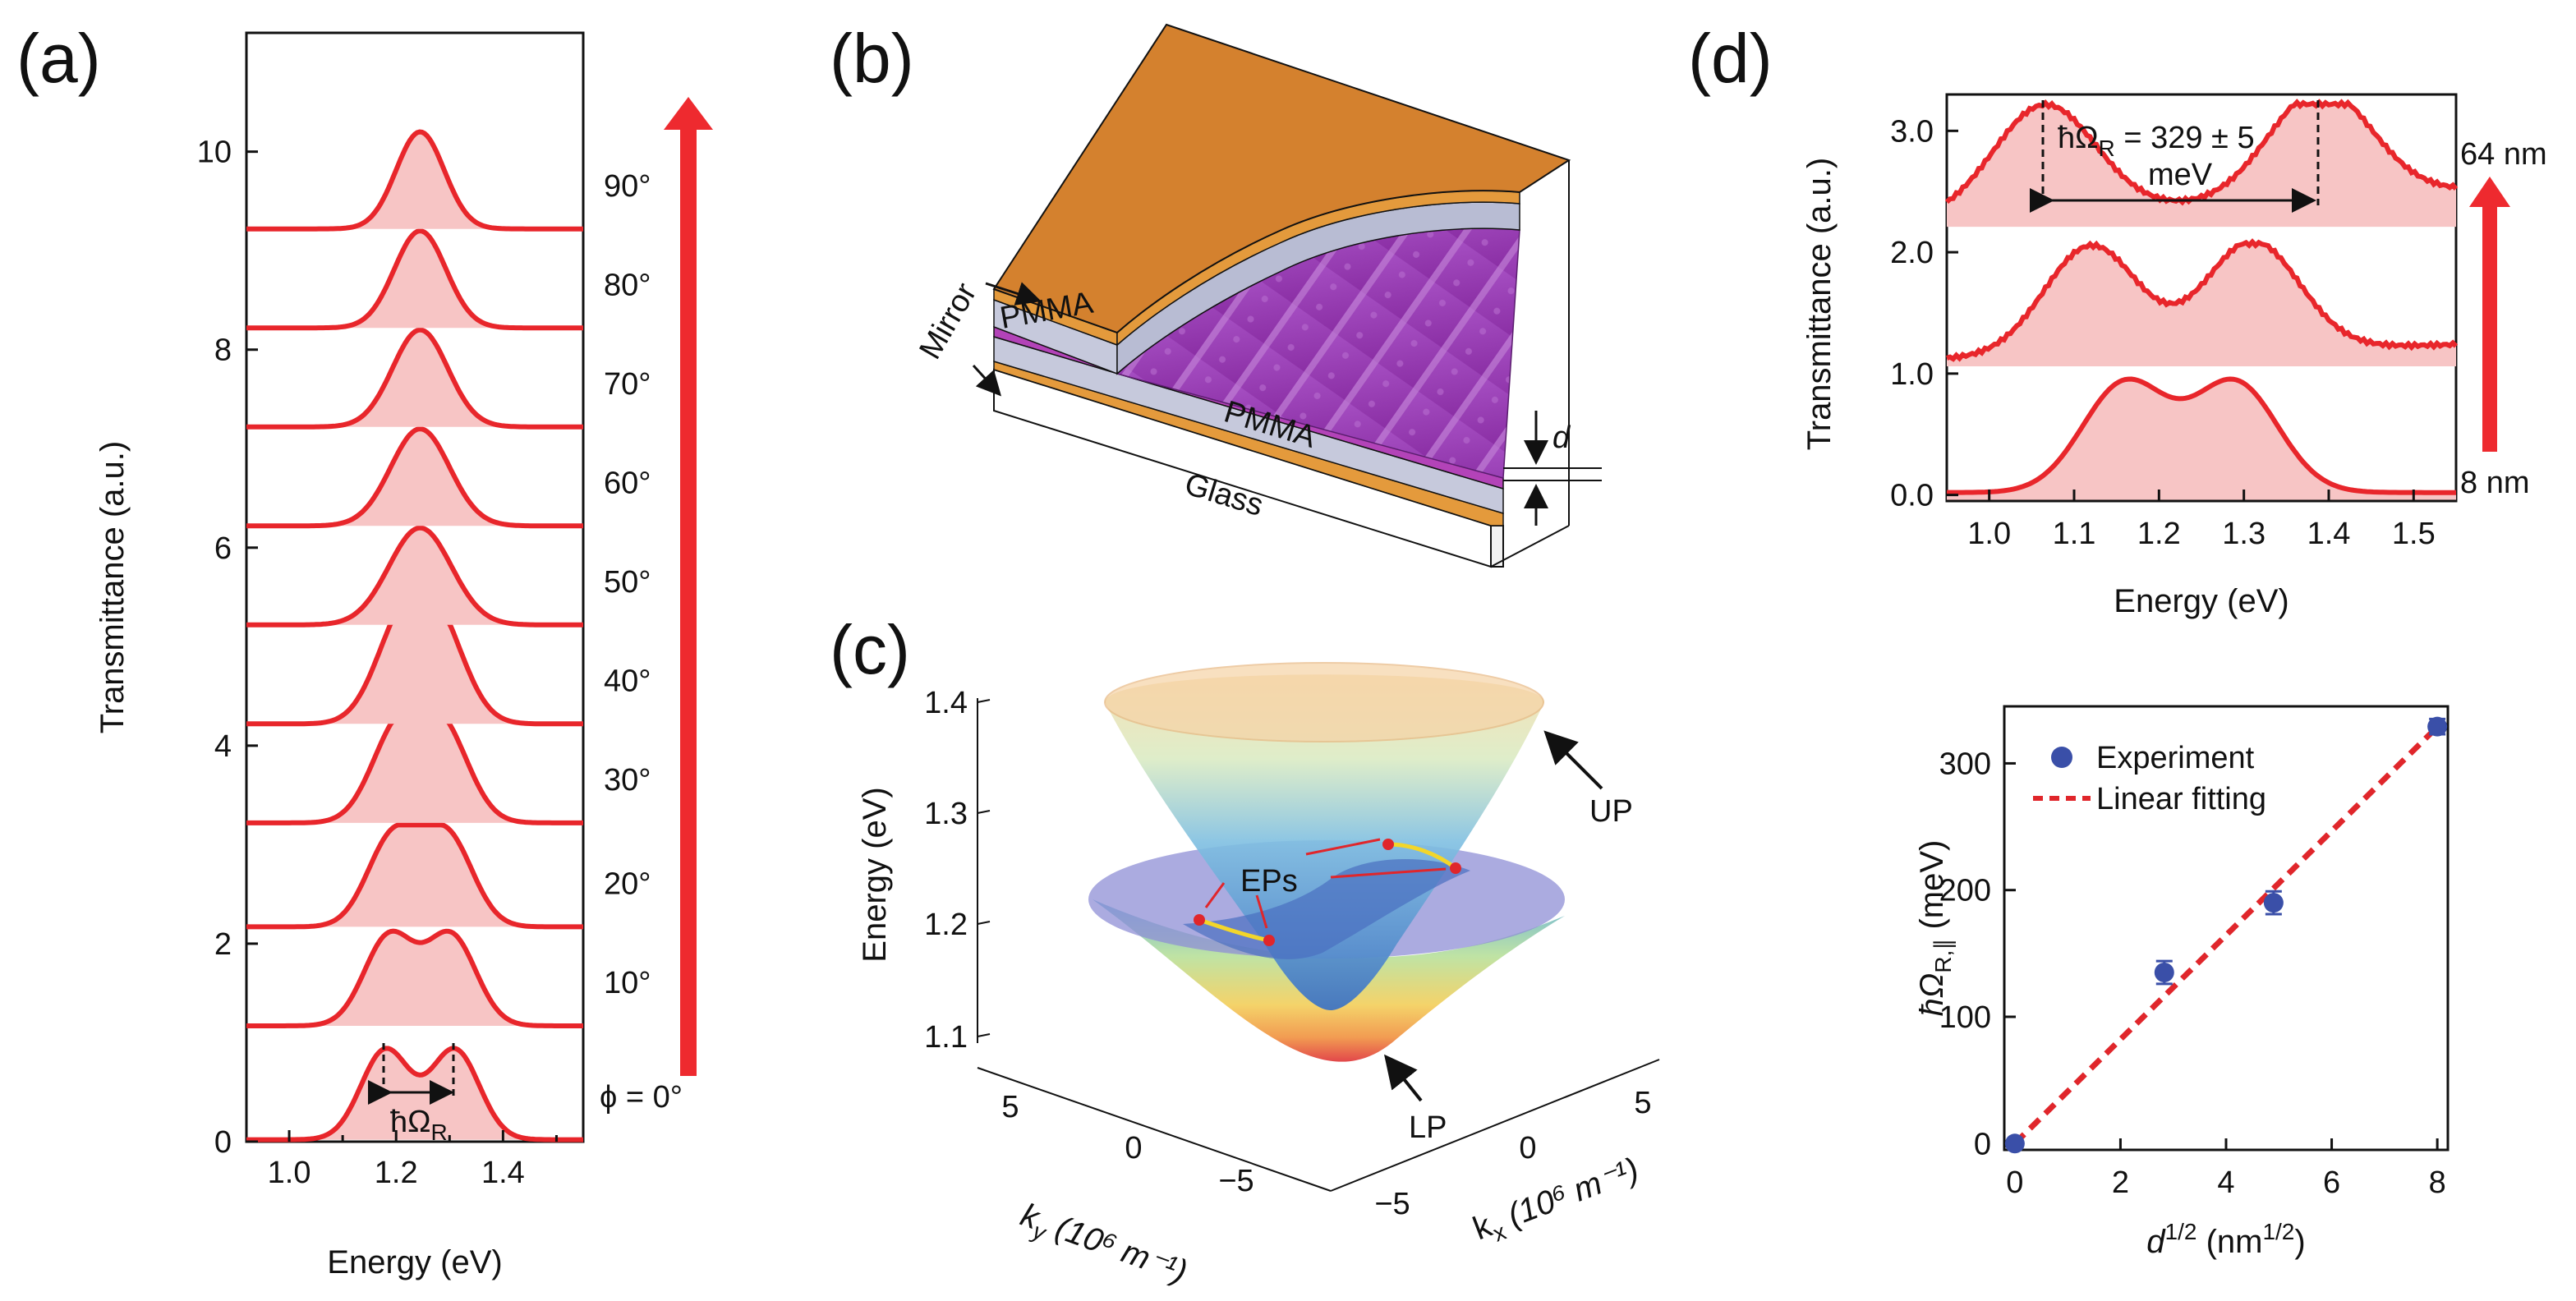  What do you see at coordinates (2331, 1182) in the screenshot?
I see `panel-d-bottom-xtick-label: 6` at bounding box center [2331, 1182].